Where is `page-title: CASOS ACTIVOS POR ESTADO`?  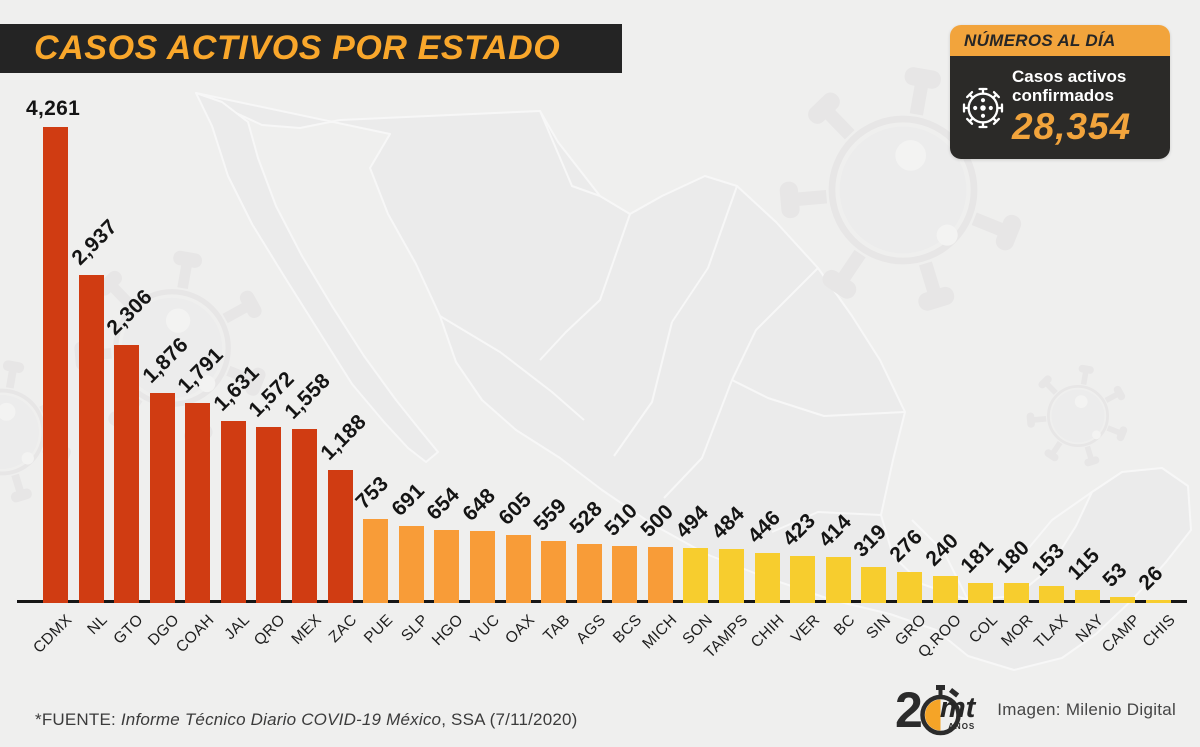
page-title: CASOS ACTIVOS POR ESTADO is located at coordinates (297, 48).